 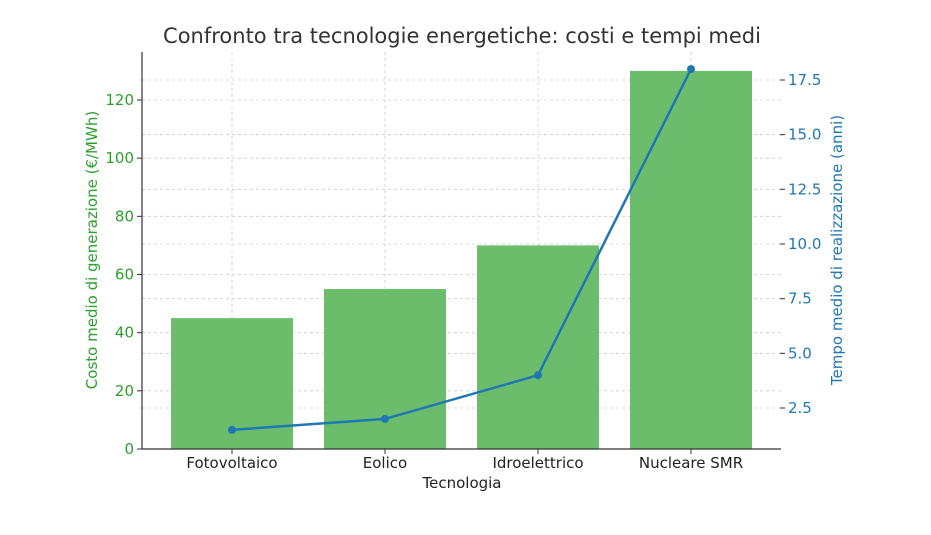 I want to click on y-tick-label-left: 0, so click(x=129, y=449).